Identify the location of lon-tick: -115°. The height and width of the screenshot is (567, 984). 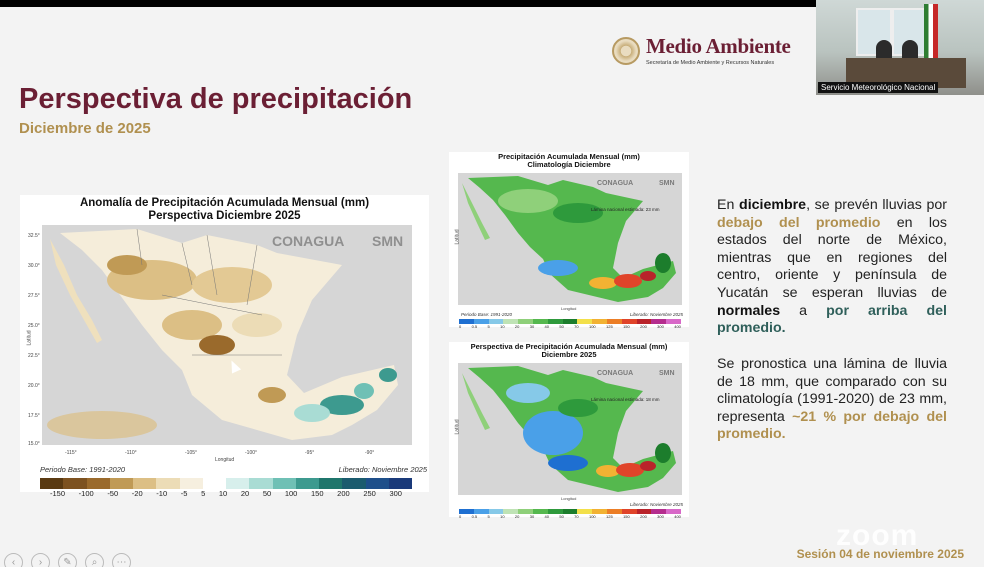
(71, 453).